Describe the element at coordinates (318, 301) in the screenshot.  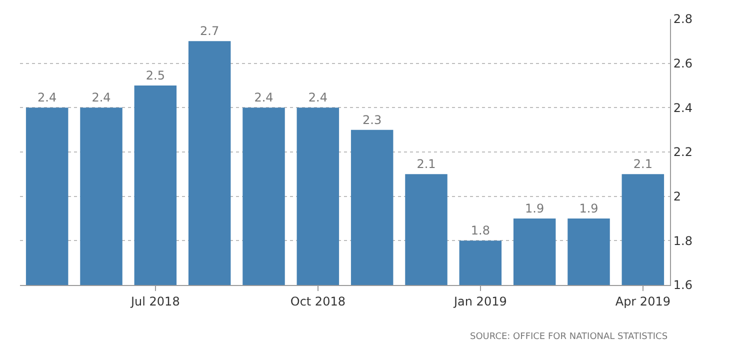
I see `x-tick-label: Oct 2018` at that location.